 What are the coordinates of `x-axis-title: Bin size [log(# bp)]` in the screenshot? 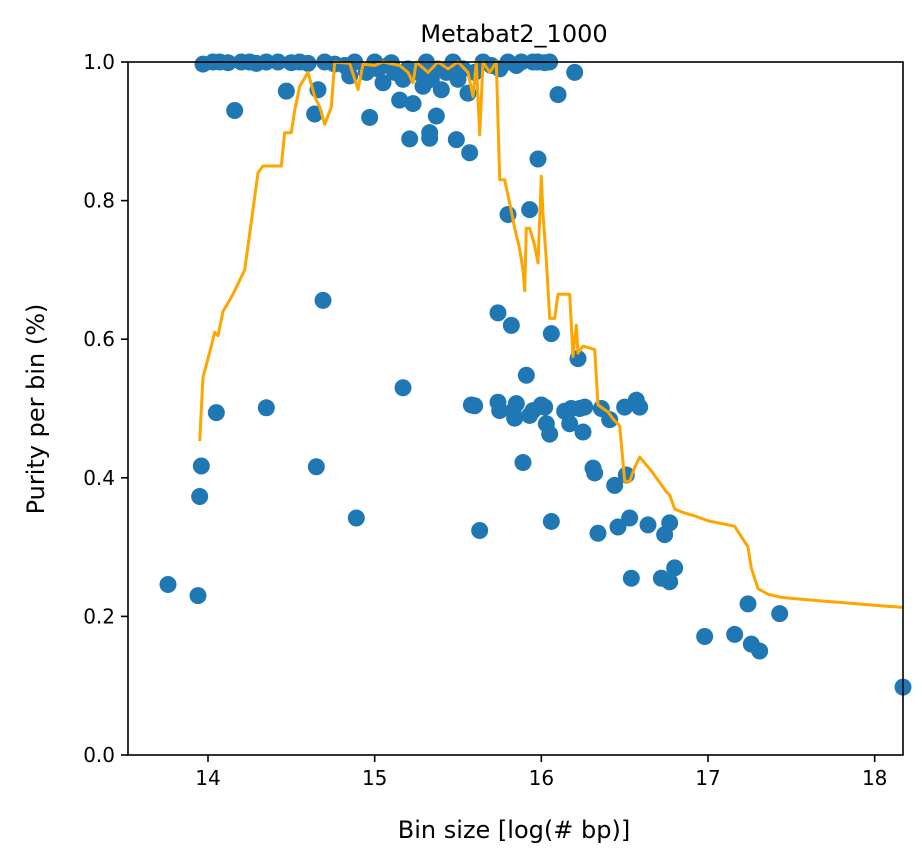 It's located at (514, 830).